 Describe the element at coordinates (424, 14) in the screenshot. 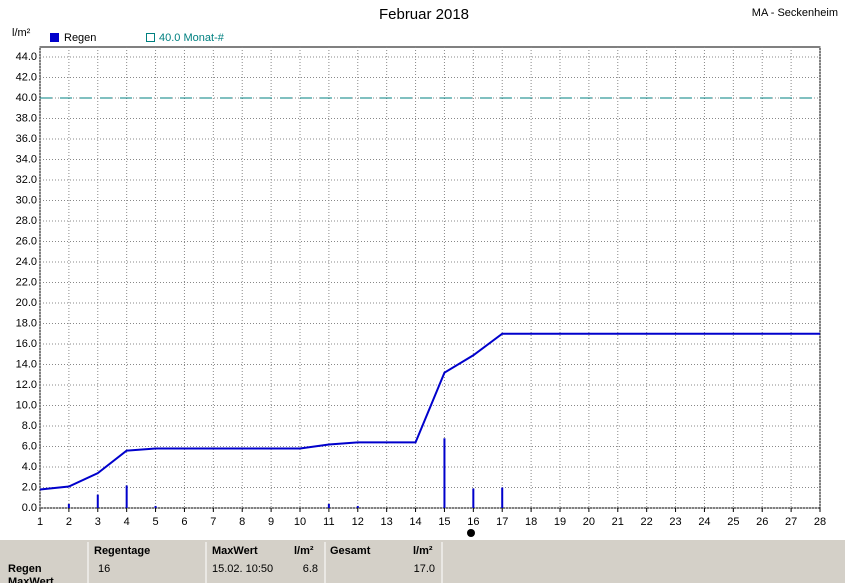

I see `chart-title: Februar 2018` at that location.